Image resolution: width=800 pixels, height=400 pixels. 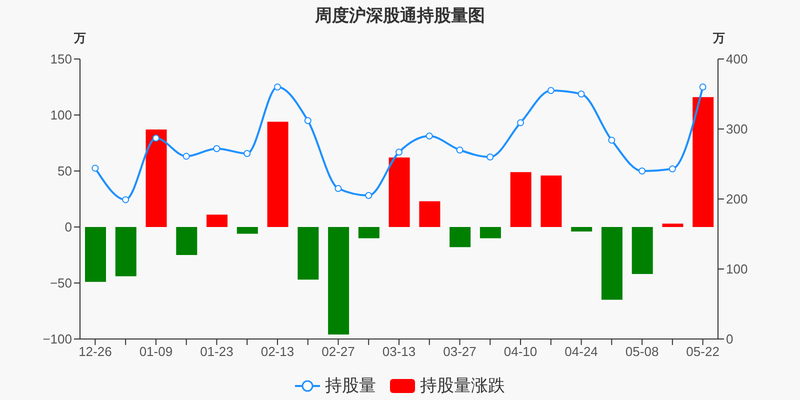 I want to click on x-tick-label: 04-24, so click(x=581, y=352).